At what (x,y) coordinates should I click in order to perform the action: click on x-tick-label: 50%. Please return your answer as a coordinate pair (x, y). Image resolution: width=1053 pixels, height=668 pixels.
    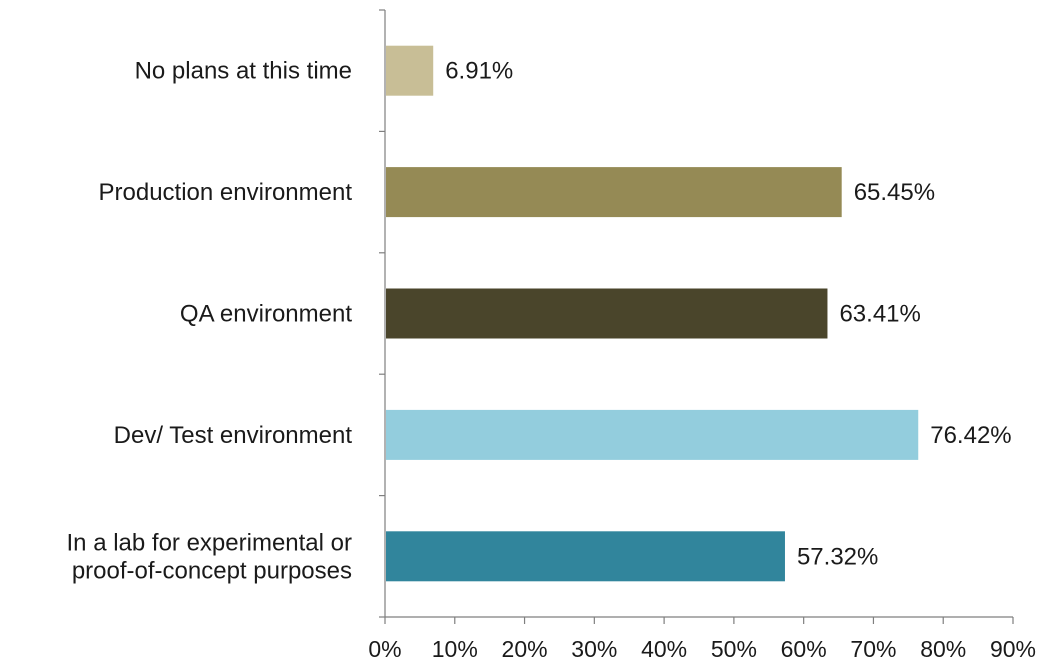
    Looking at the image, I should click on (734, 649).